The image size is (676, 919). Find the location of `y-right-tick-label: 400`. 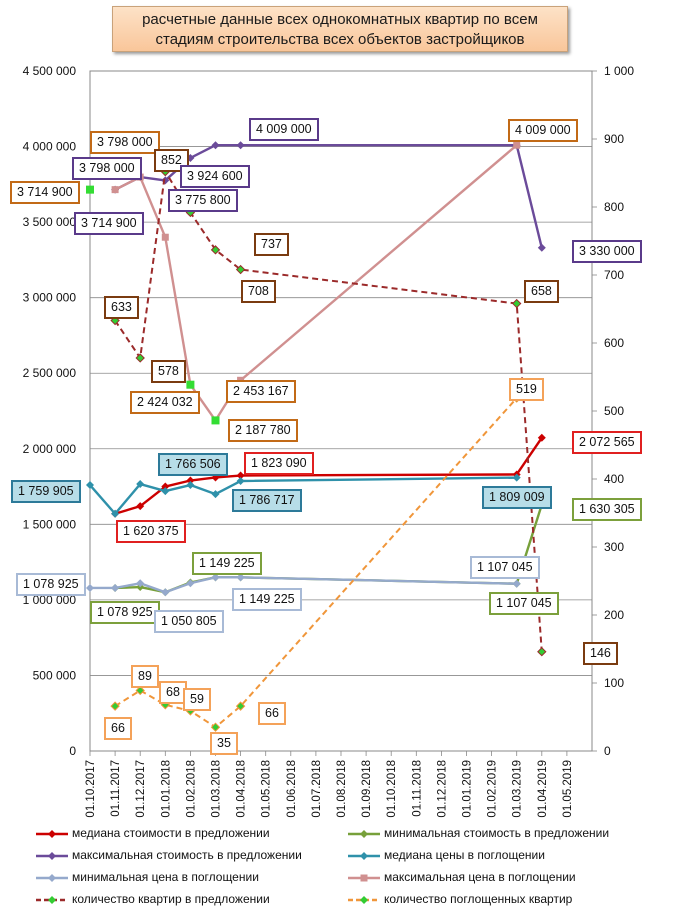

y-right-tick-label: 400 is located at coordinates (614, 479).